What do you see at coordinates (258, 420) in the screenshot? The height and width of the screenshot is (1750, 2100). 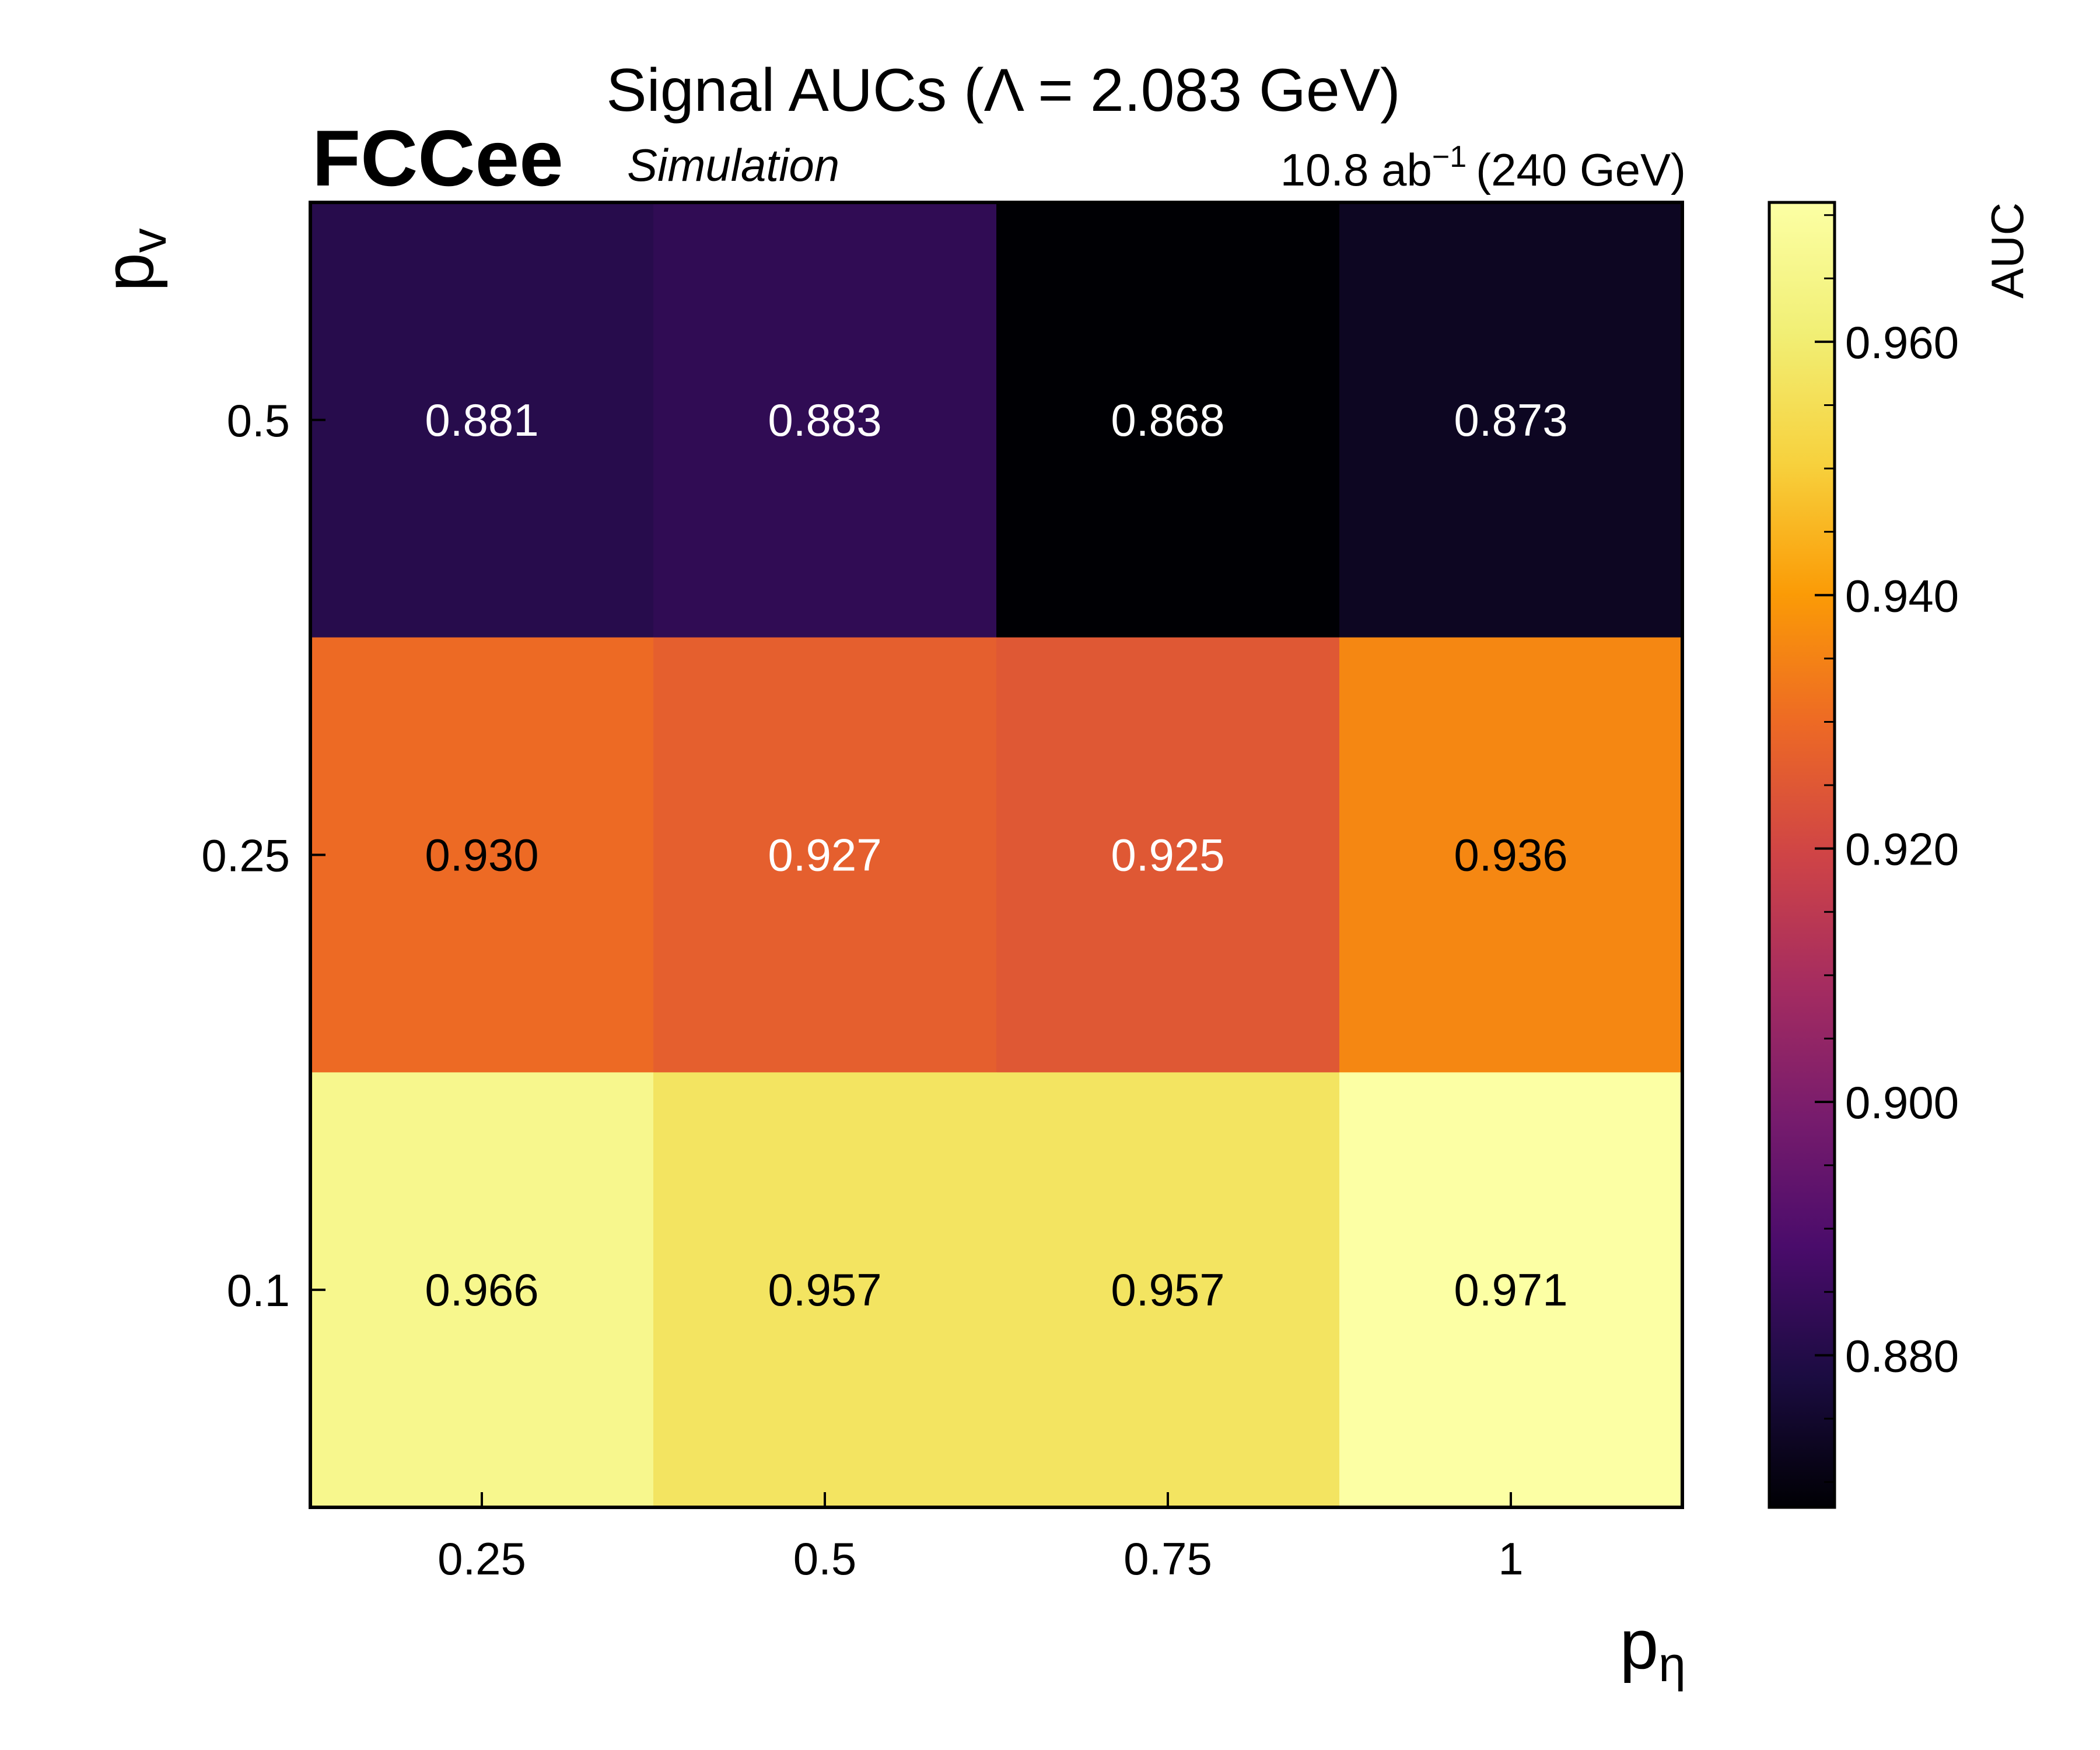 I see `y-tick-label: 0.5` at bounding box center [258, 420].